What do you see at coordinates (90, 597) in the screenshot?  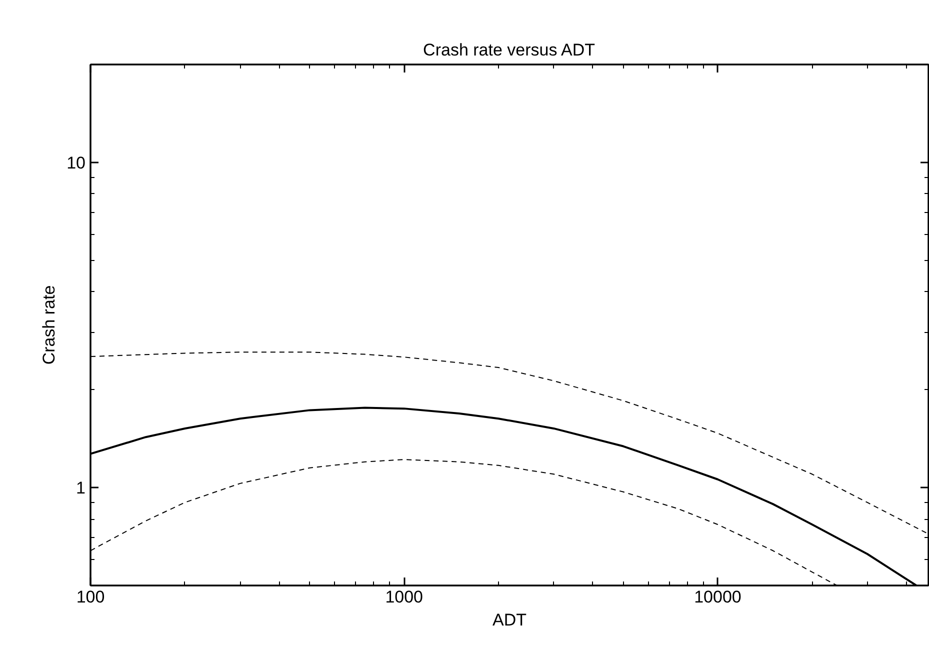 I see `x-tick-label: 100` at bounding box center [90, 597].